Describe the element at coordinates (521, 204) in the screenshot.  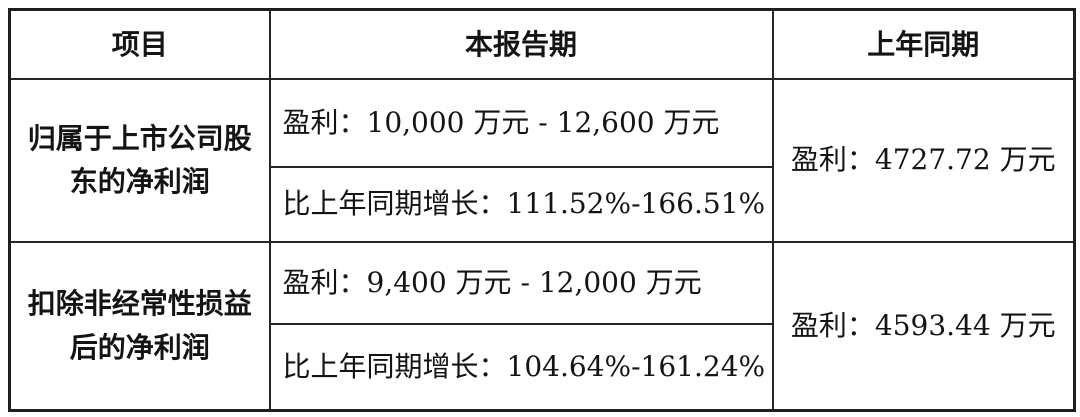
I see `net-profit-growth-cell: 比上年同期增长：111.52%-166.51%` at that location.